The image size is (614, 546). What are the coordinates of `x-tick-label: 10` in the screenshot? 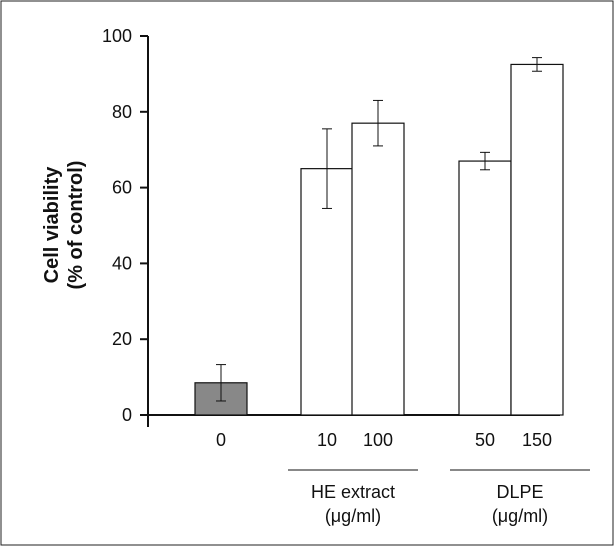 It's located at (327, 440).